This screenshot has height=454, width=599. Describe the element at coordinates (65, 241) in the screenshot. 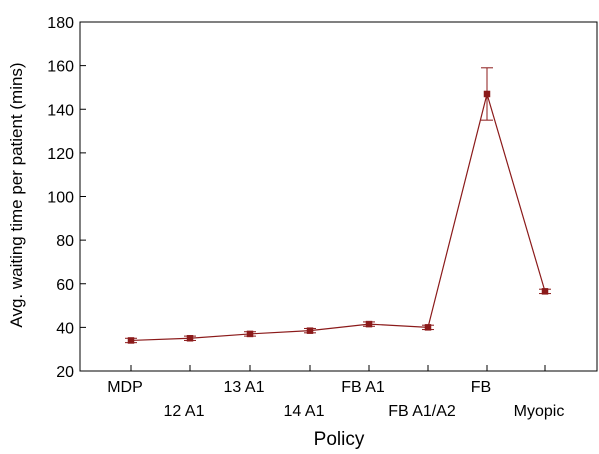

I see `y-tick-label: 80` at that location.